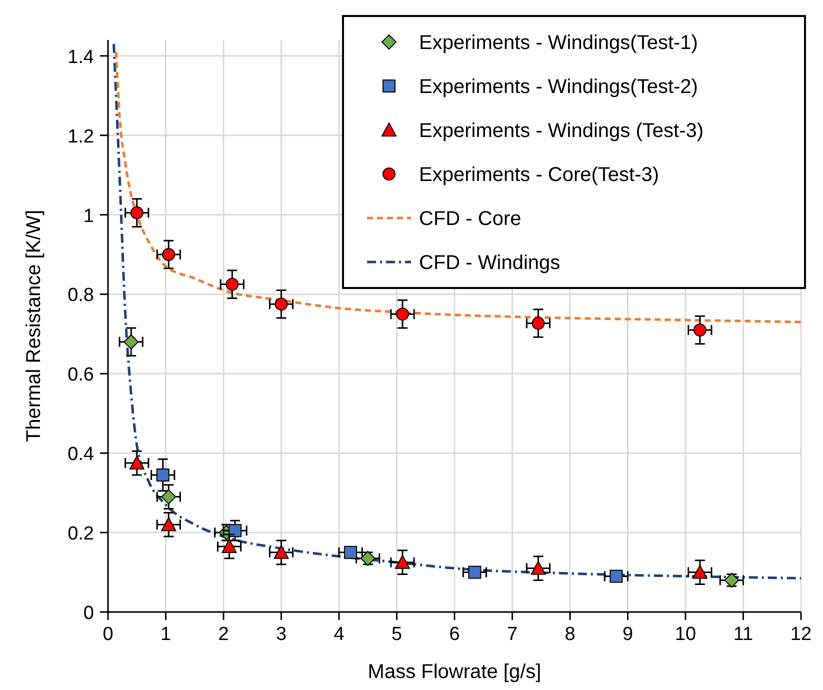 This screenshot has height=690, width=823. Describe the element at coordinates (88, 216) in the screenshot. I see `y-tick-label: 1` at that location.